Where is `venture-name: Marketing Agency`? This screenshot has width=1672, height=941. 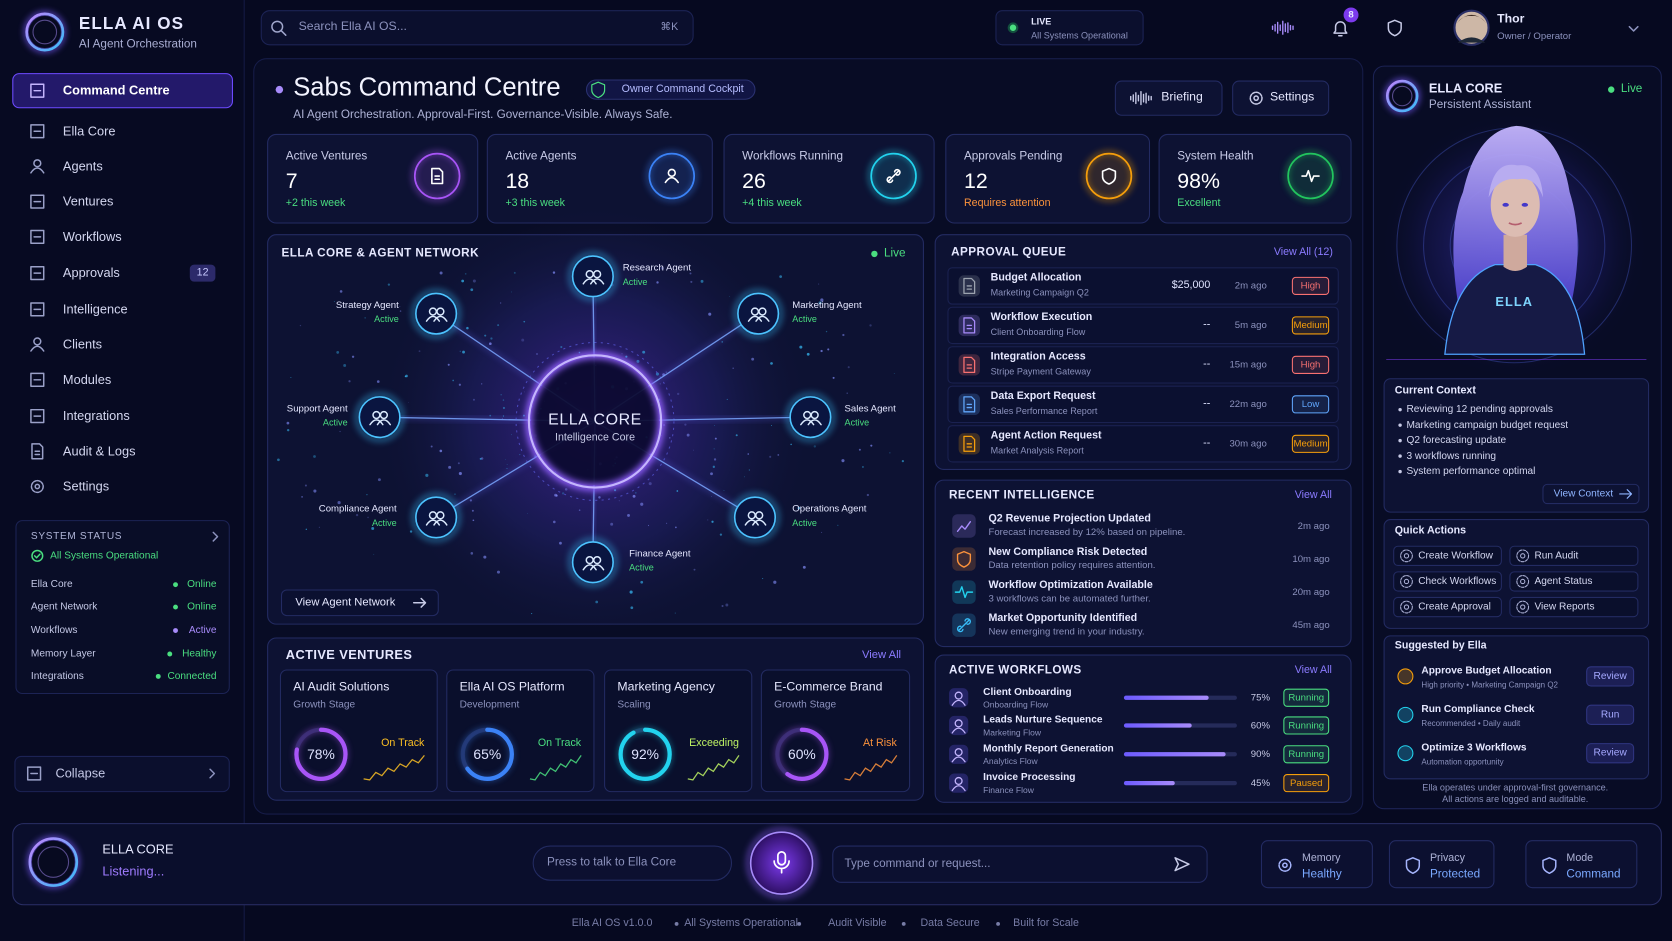 venture-name: Marketing Agency is located at coordinates (666, 687).